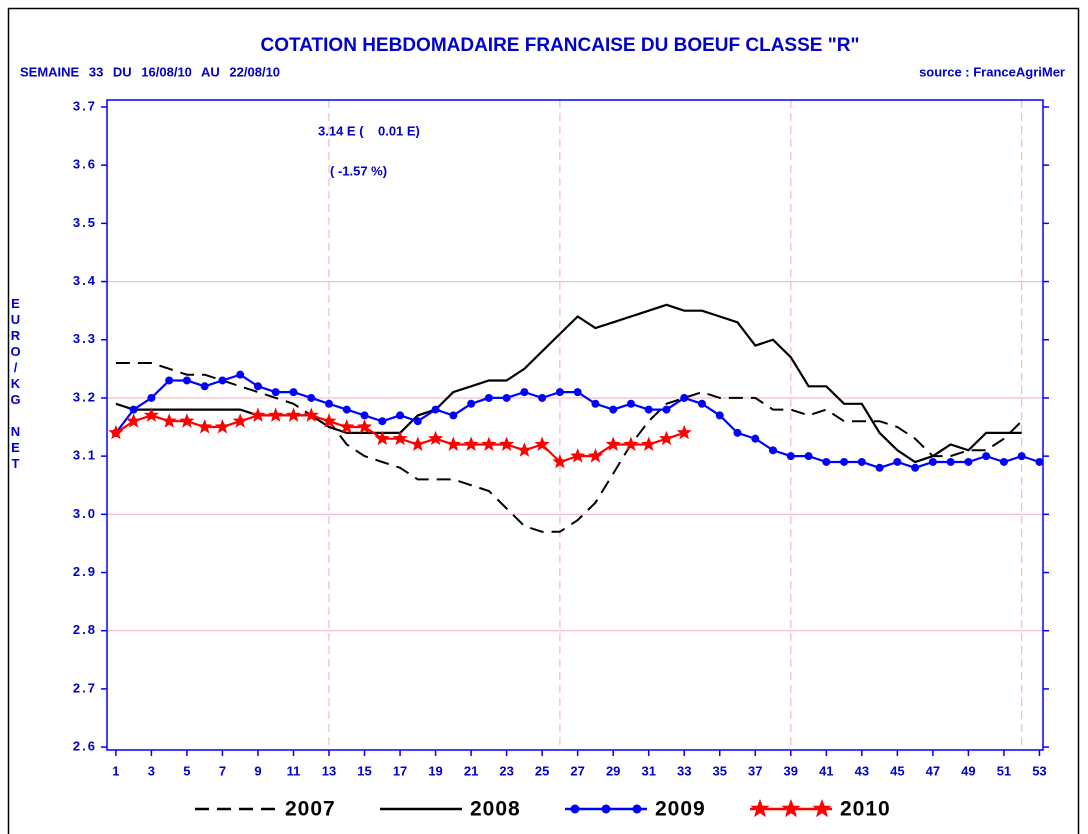  Describe the element at coordinates (151, 770) in the screenshot. I see `x-tick-label: 3` at that location.